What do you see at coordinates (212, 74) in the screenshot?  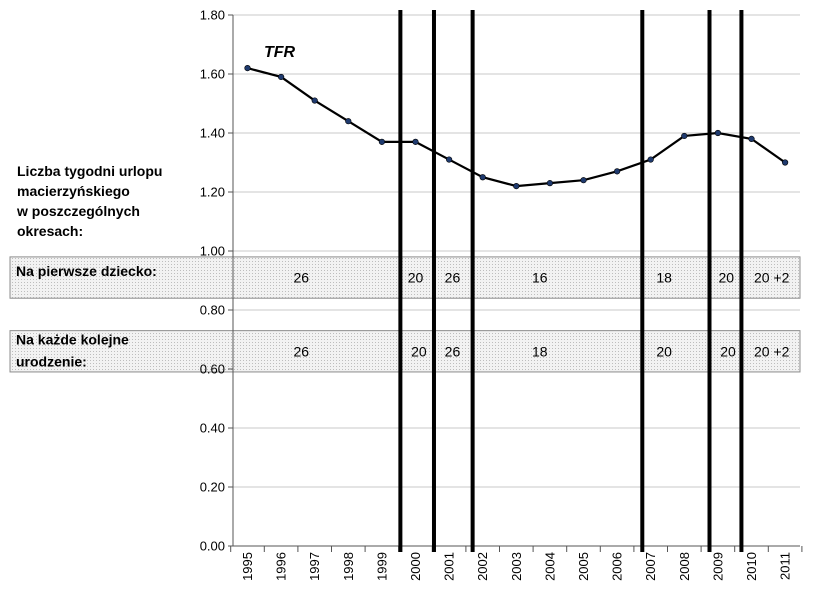 I see `y-tick-label: 1.60` at bounding box center [212, 74].